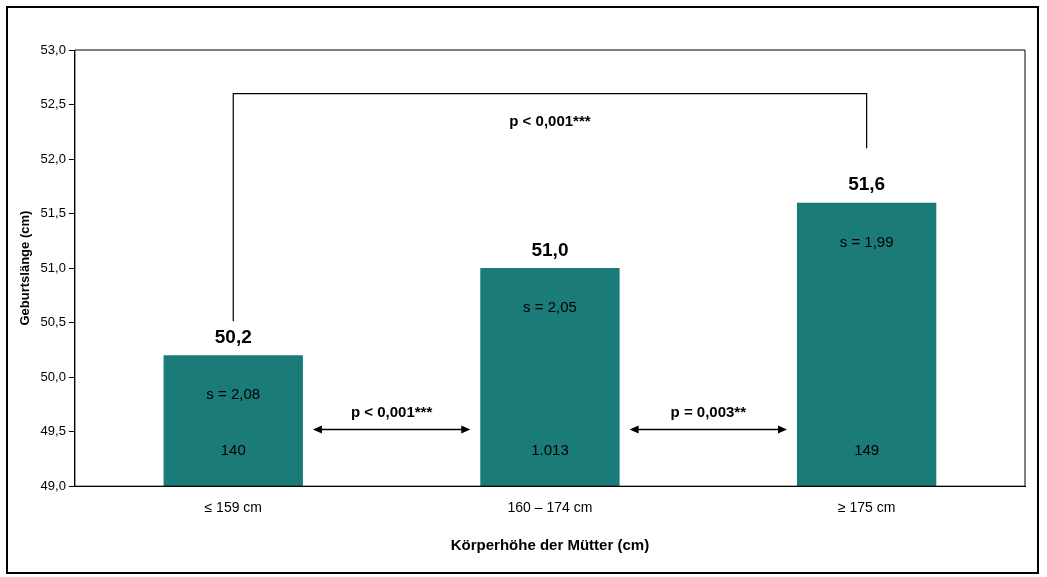  I want to click on y-tick-label: 49,5, so click(53, 431).